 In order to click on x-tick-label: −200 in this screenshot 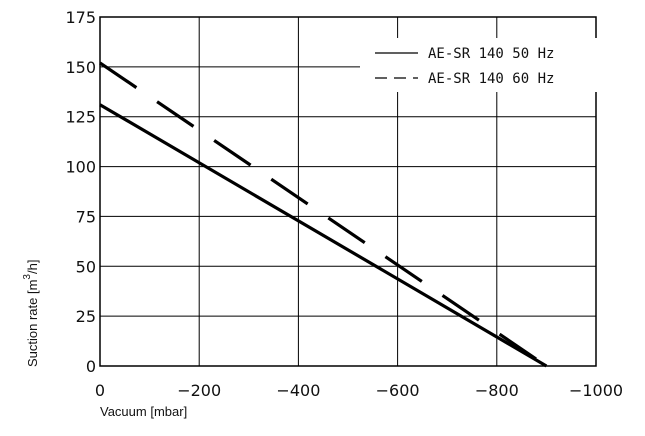, I will do `click(199, 390)`.